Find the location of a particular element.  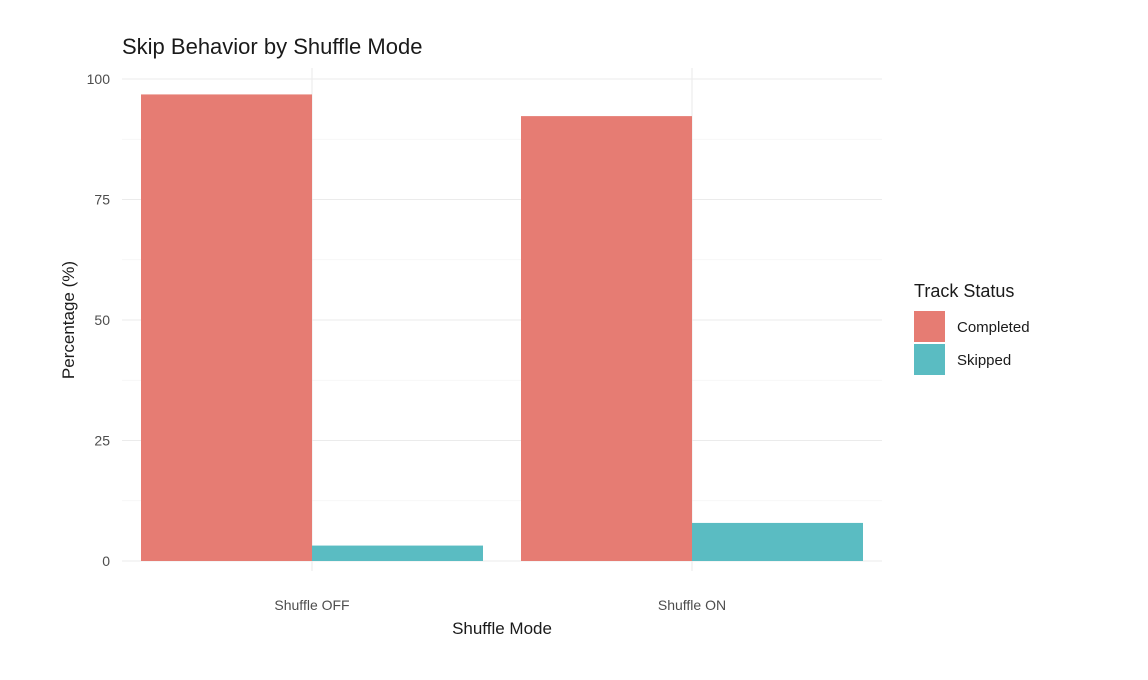

legend-items: Completed Skipped is located at coordinates (972, 343).